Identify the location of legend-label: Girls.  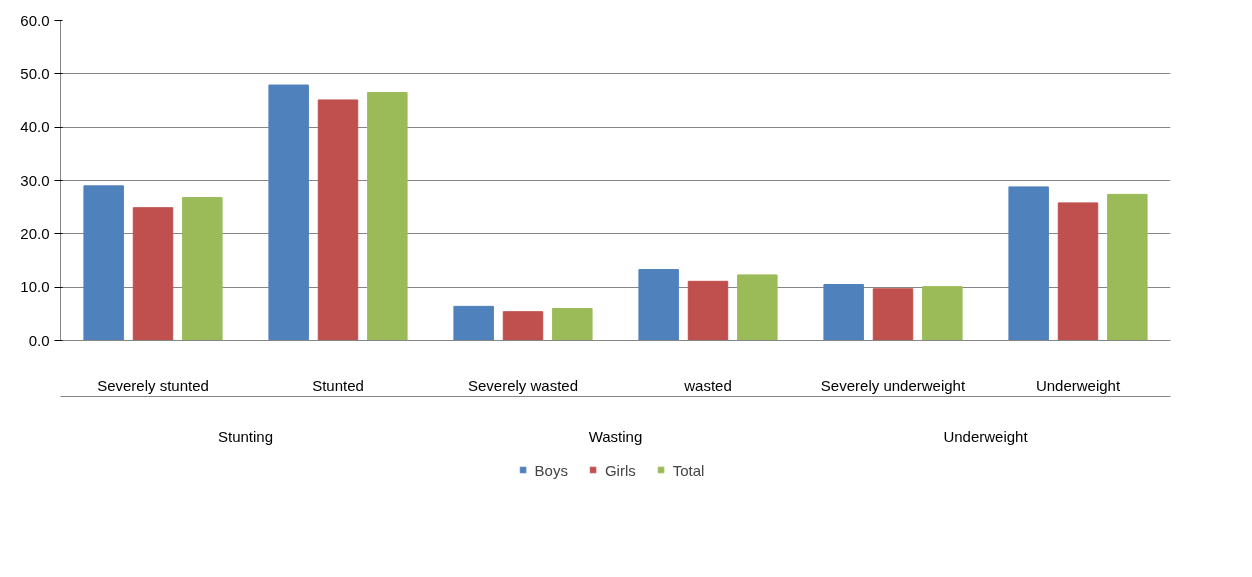
(620, 469).